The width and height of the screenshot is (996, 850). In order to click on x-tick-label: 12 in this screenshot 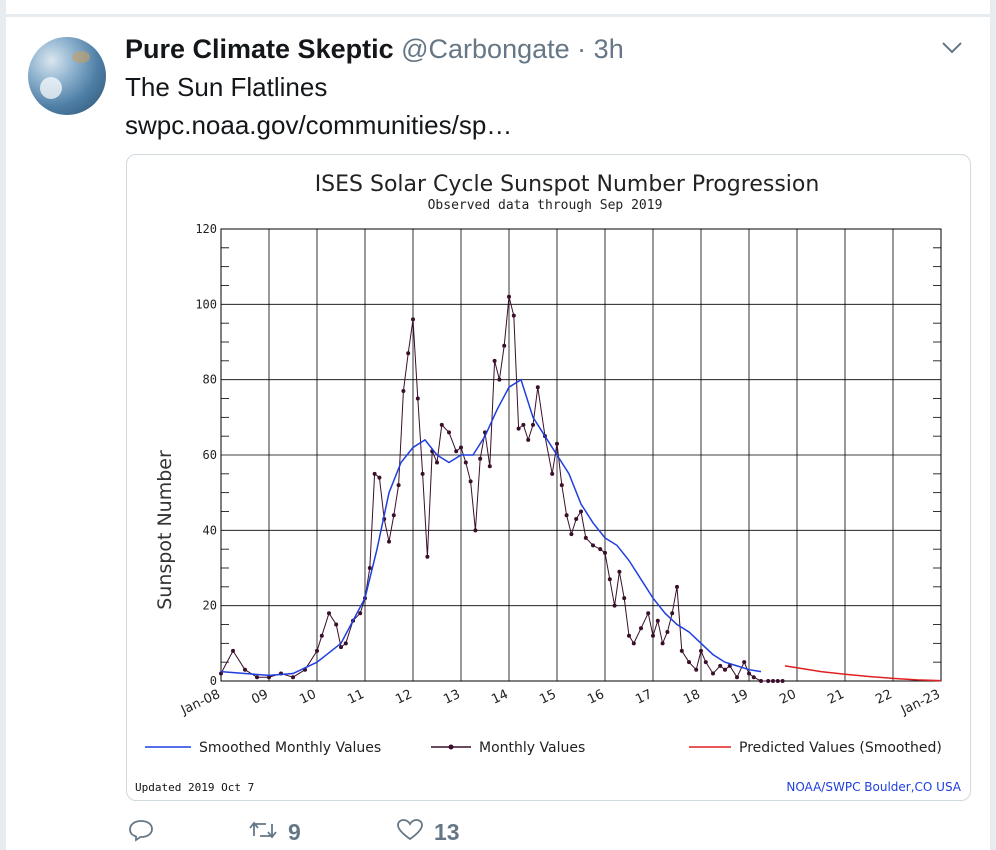, I will do `click(403, 697)`.